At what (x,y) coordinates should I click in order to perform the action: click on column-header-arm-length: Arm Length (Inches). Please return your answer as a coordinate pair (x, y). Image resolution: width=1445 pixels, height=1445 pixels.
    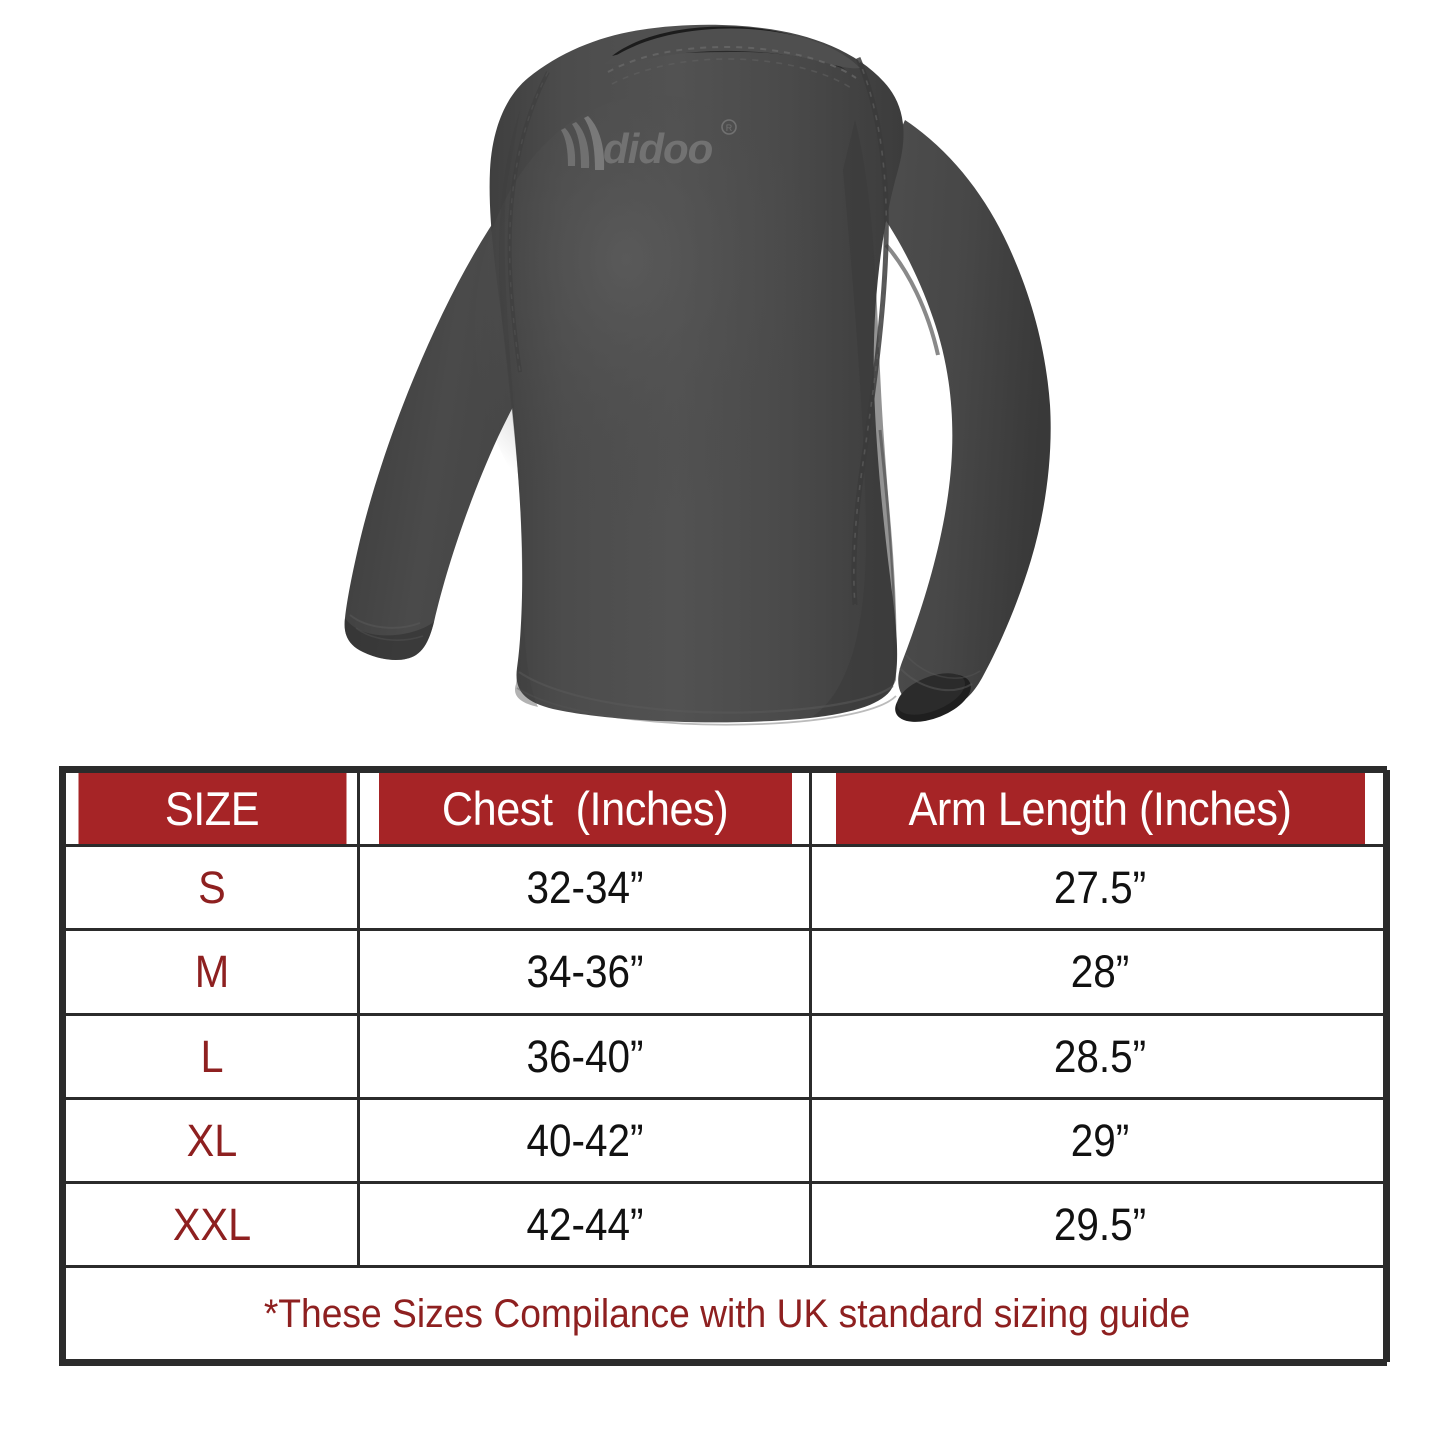
    Looking at the image, I should click on (1099, 808).